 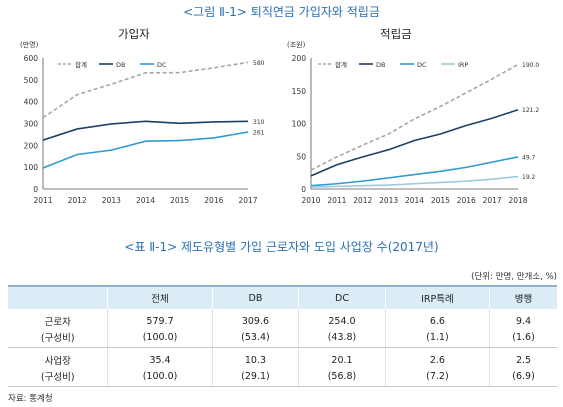 I want to click on end-value-label: 19.2, so click(x=529, y=177).